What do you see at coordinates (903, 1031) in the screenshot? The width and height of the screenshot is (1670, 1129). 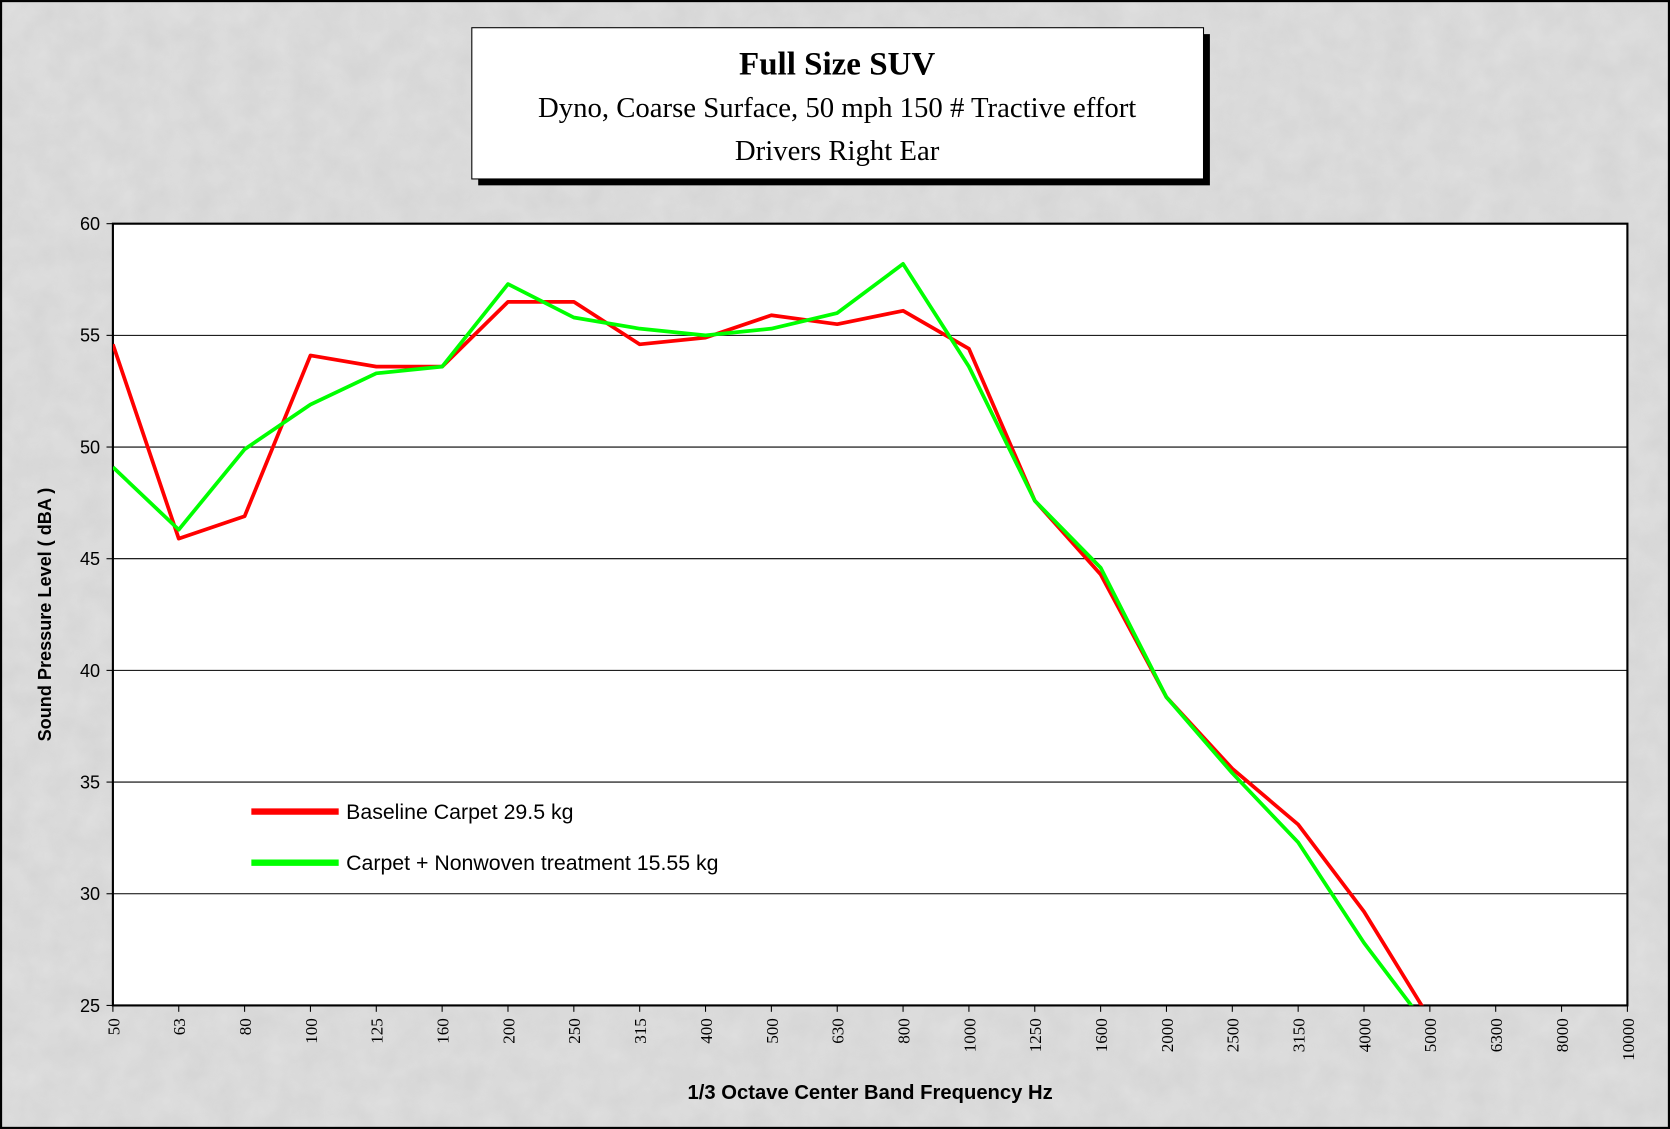 I see `x-tick-label: 800` at bounding box center [903, 1031].